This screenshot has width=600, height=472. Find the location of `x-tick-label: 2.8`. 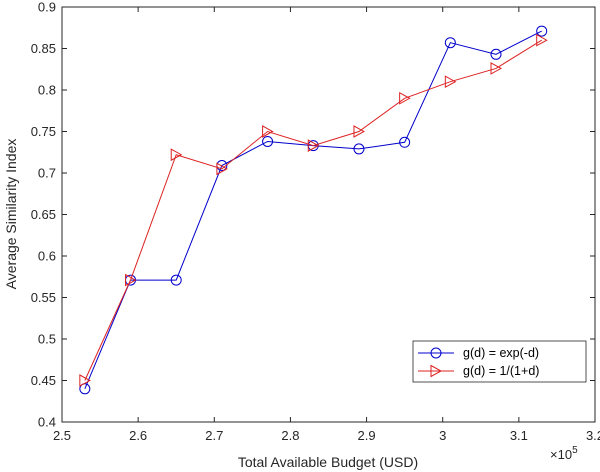

x-tick-label: 2.8 is located at coordinates (290, 435).